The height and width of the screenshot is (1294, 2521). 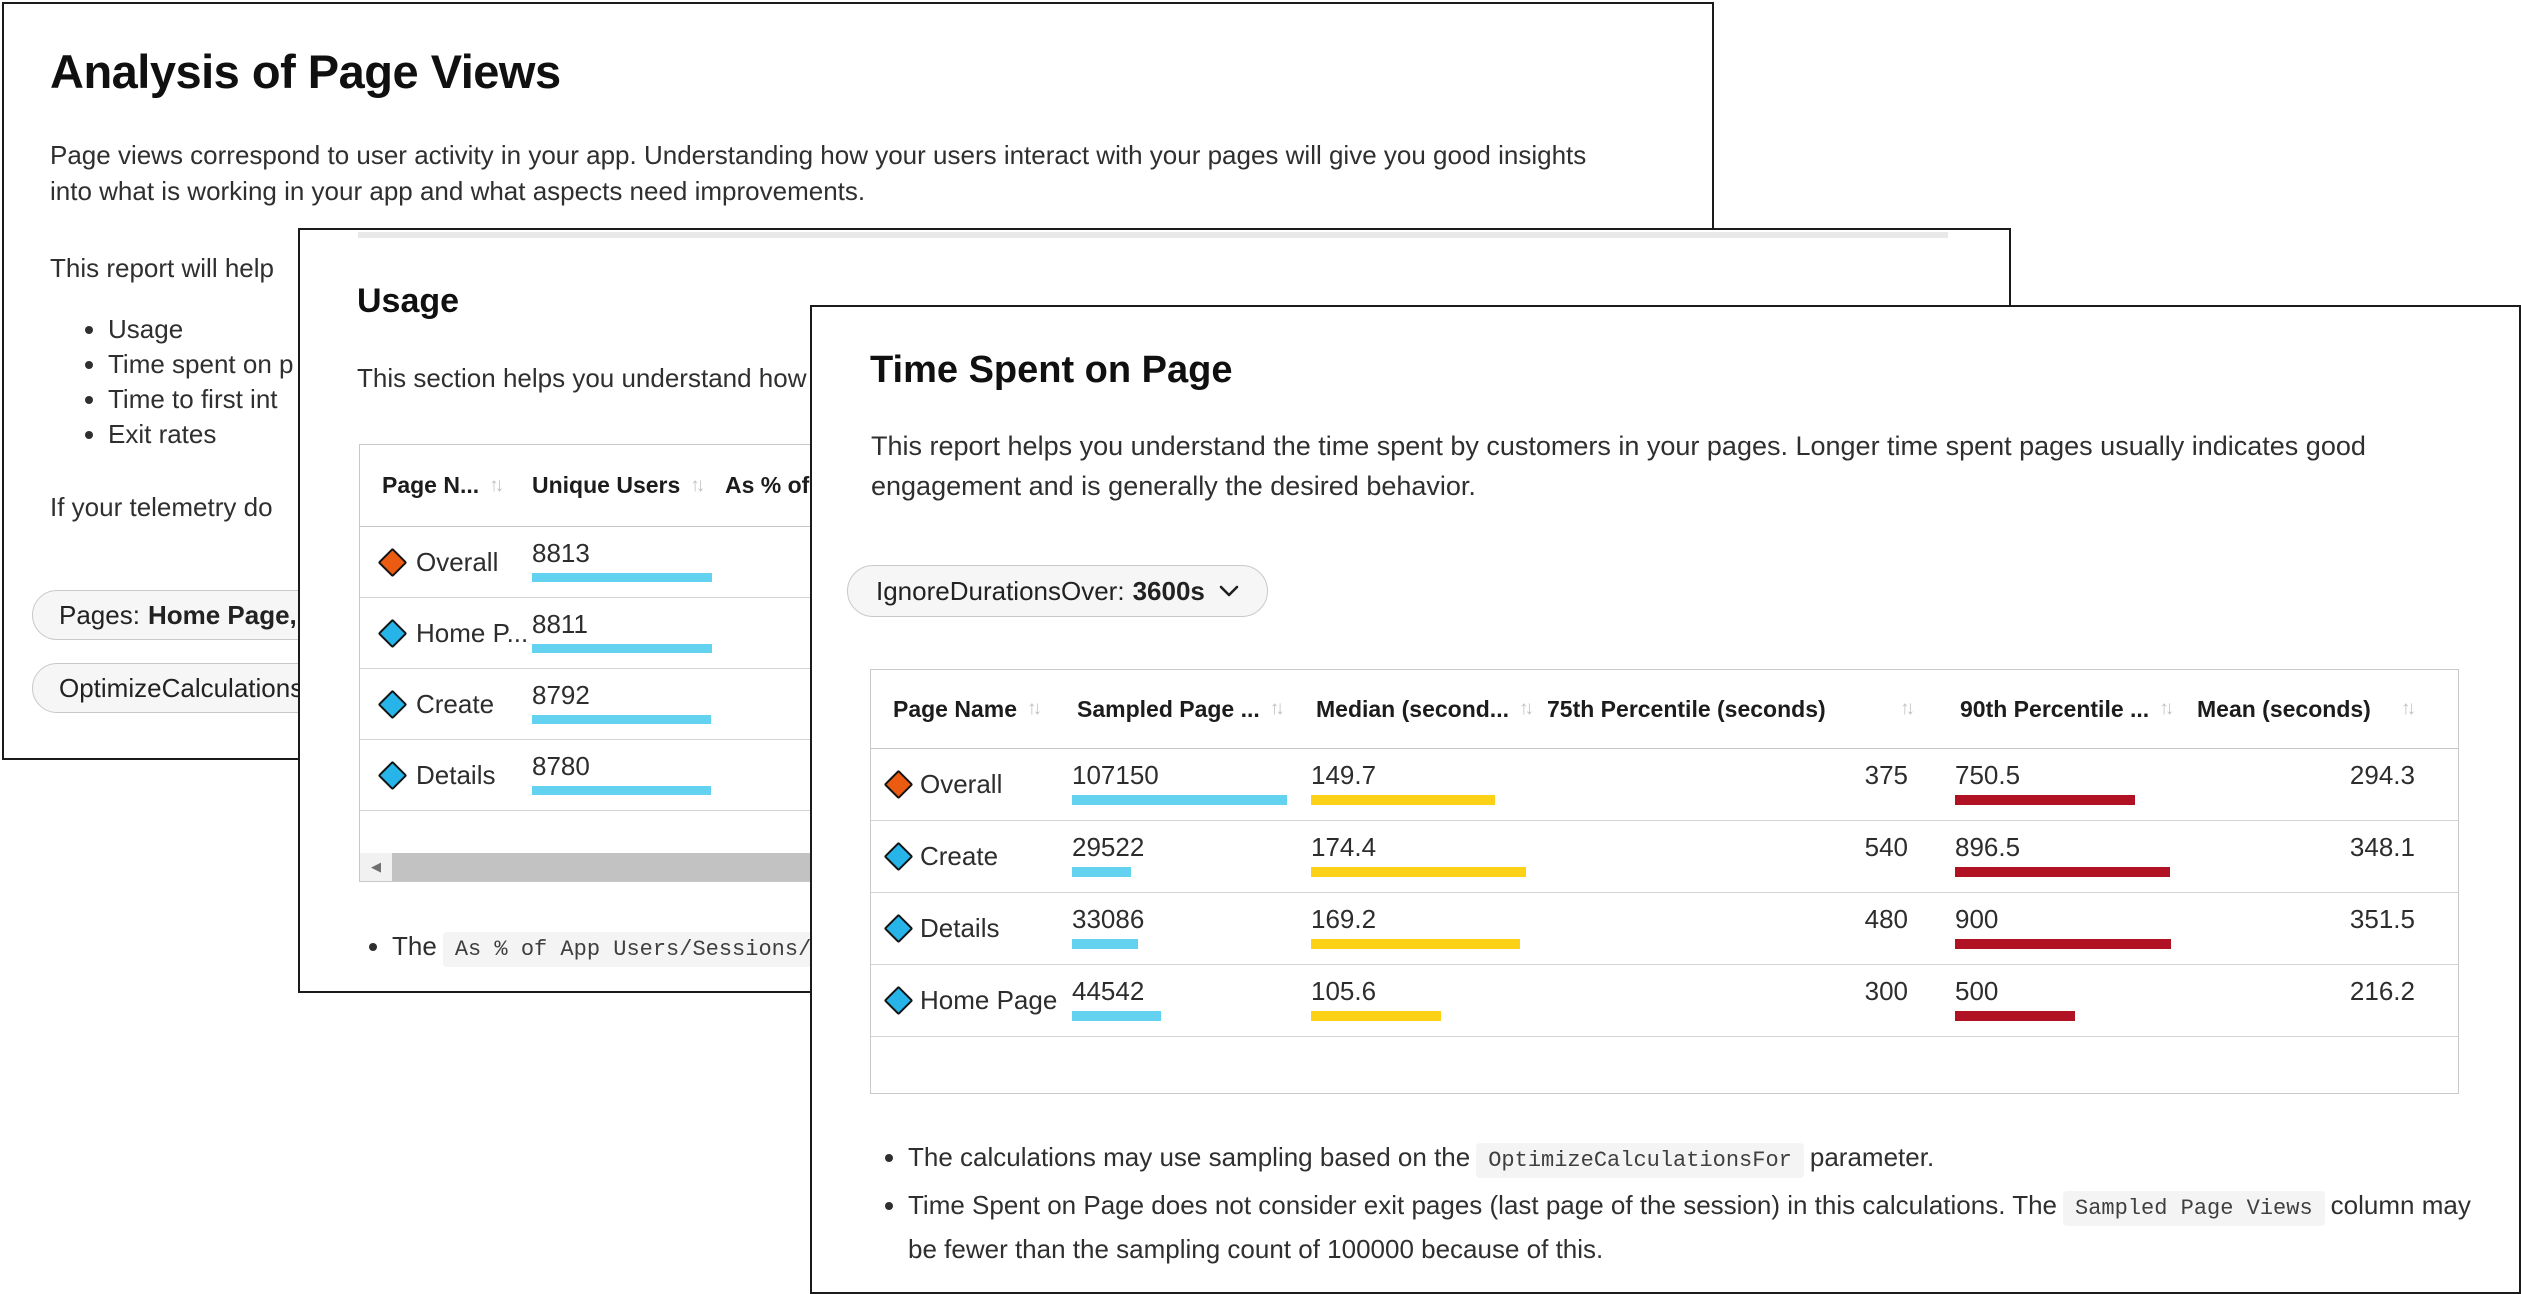 What do you see at coordinates (1664, 857) in the screenshot?
I see `table-row: Create 29522 174.4 540 896.5 348.1` at bounding box center [1664, 857].